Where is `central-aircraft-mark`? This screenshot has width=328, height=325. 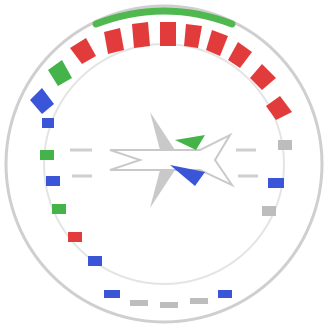 central-aircraft-mark is located at coordinates (172, 160).